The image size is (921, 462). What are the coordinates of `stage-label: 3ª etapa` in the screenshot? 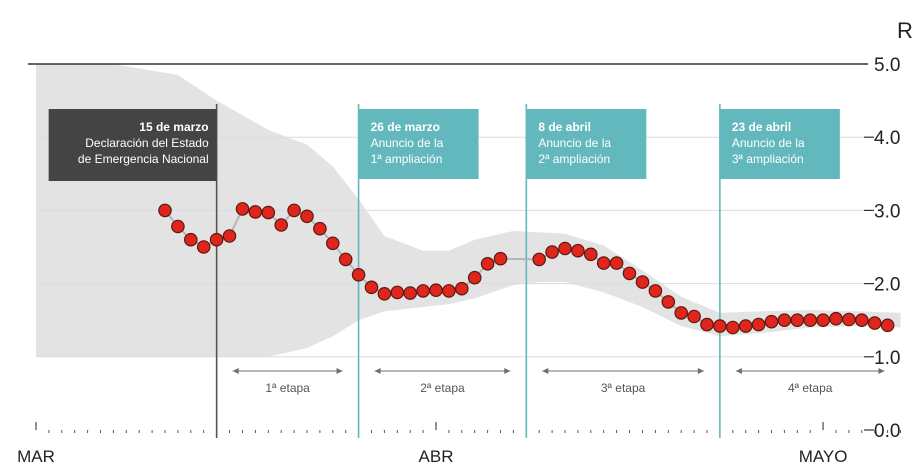 It's located at (623, 388).